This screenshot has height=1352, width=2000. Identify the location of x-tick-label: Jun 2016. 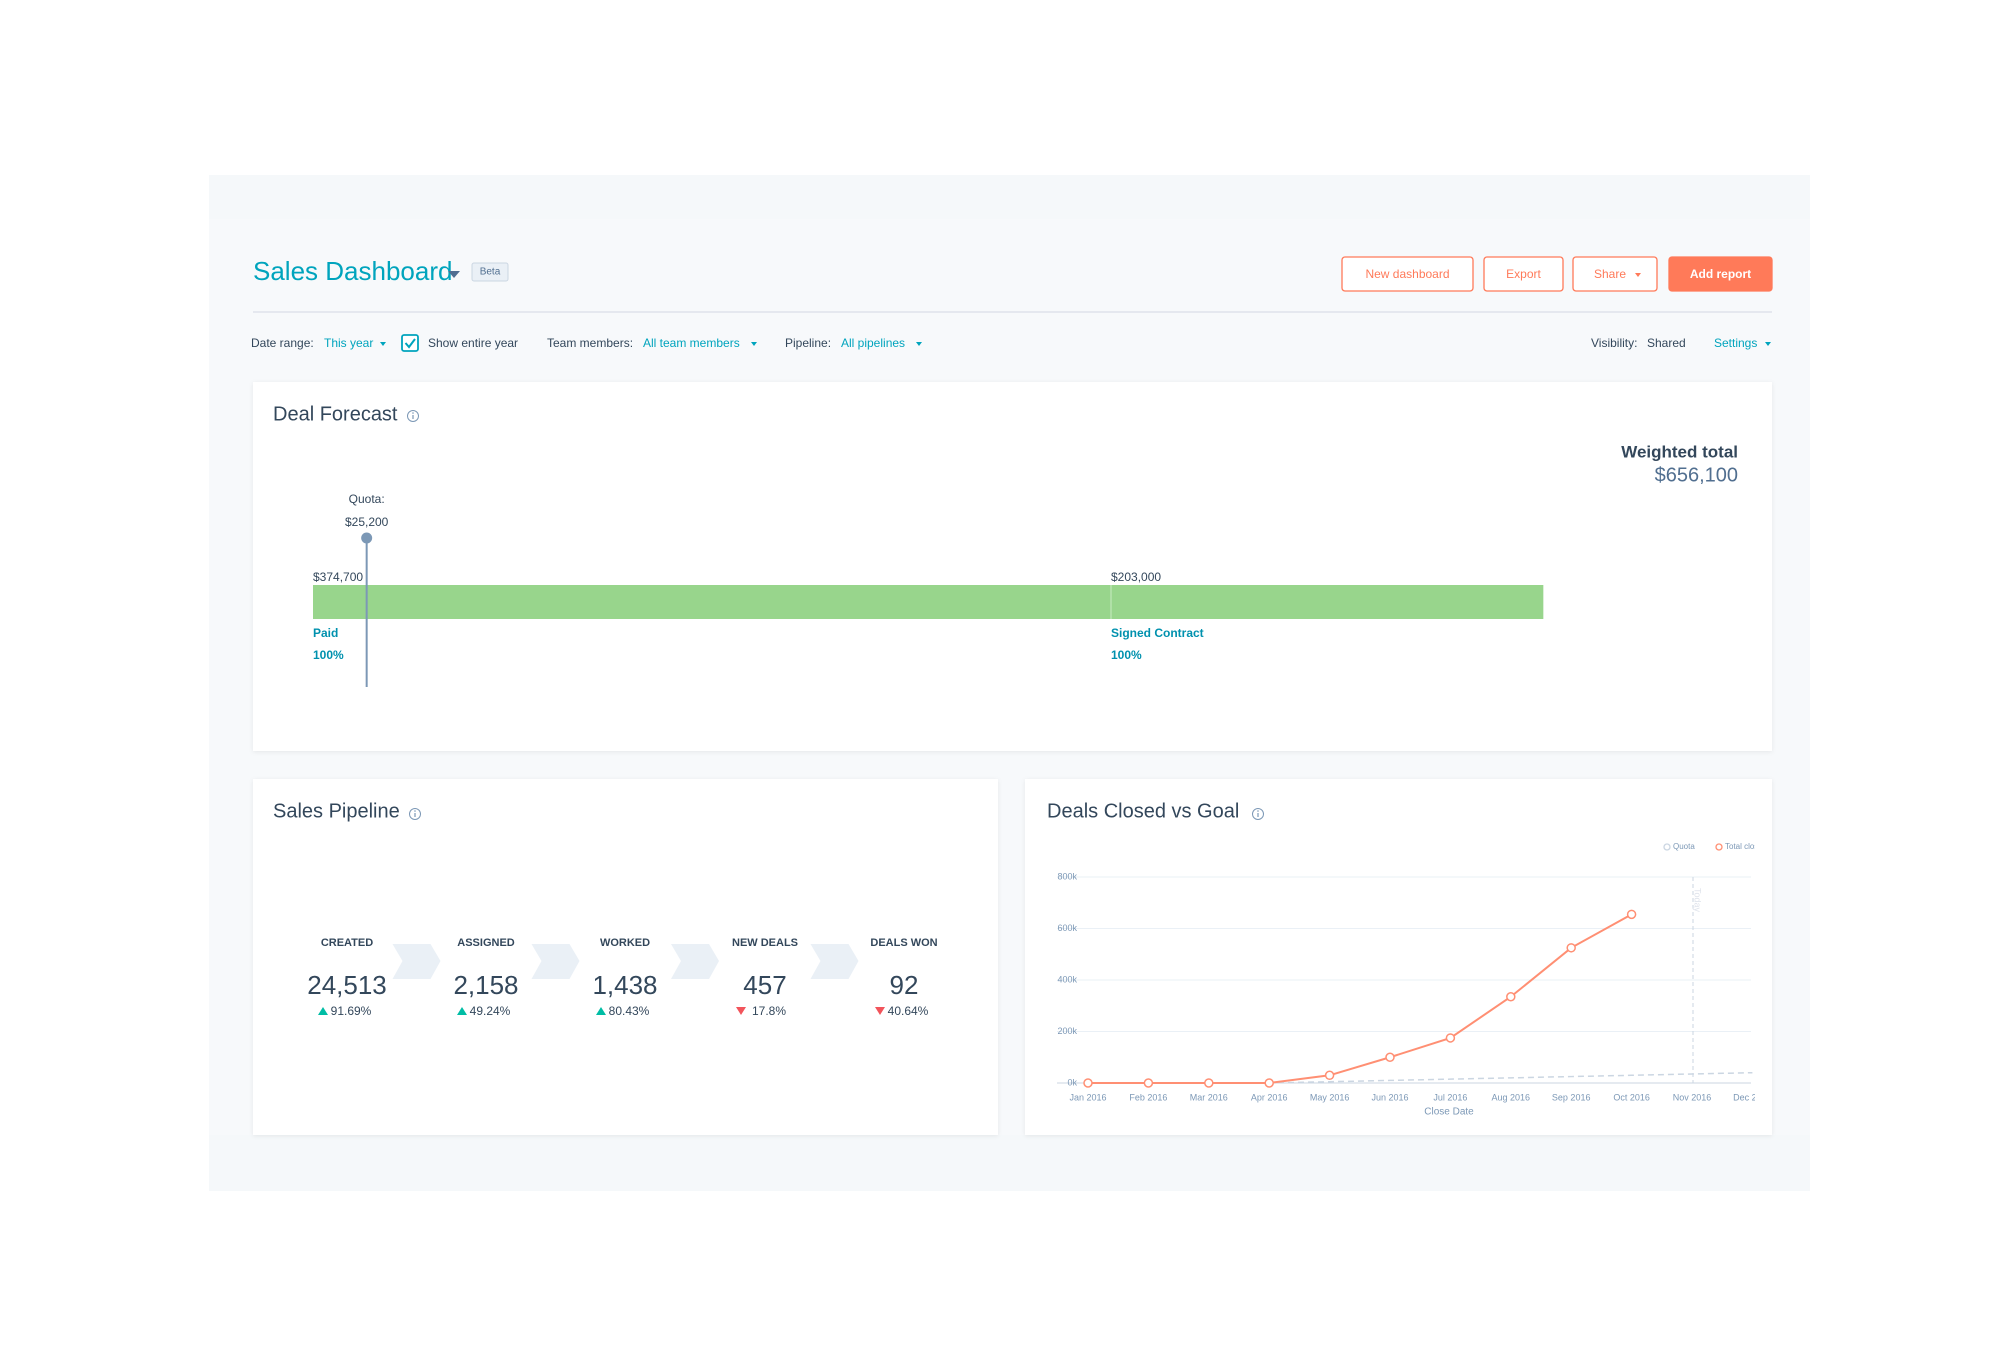
(1389, 1097).